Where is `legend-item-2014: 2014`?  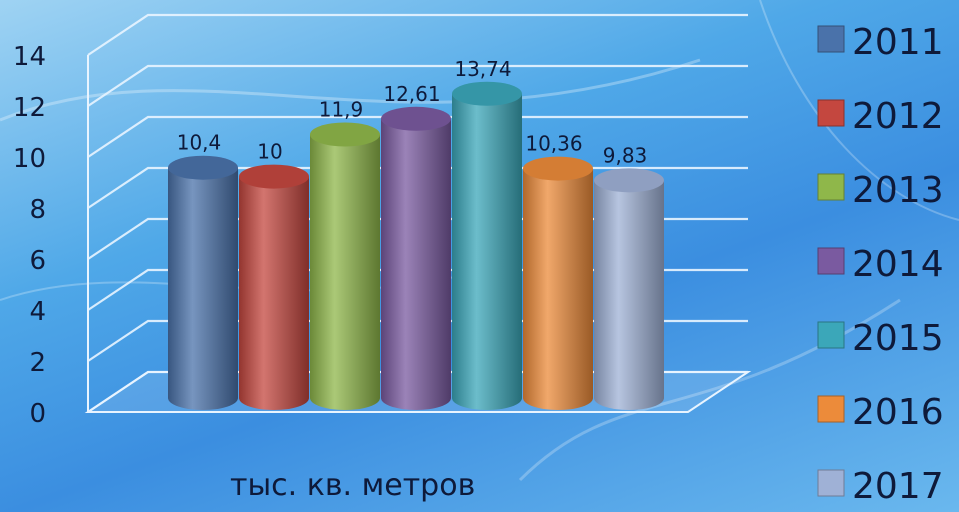 legend-item-2014: 2014 is located at coordinates (880, 264).